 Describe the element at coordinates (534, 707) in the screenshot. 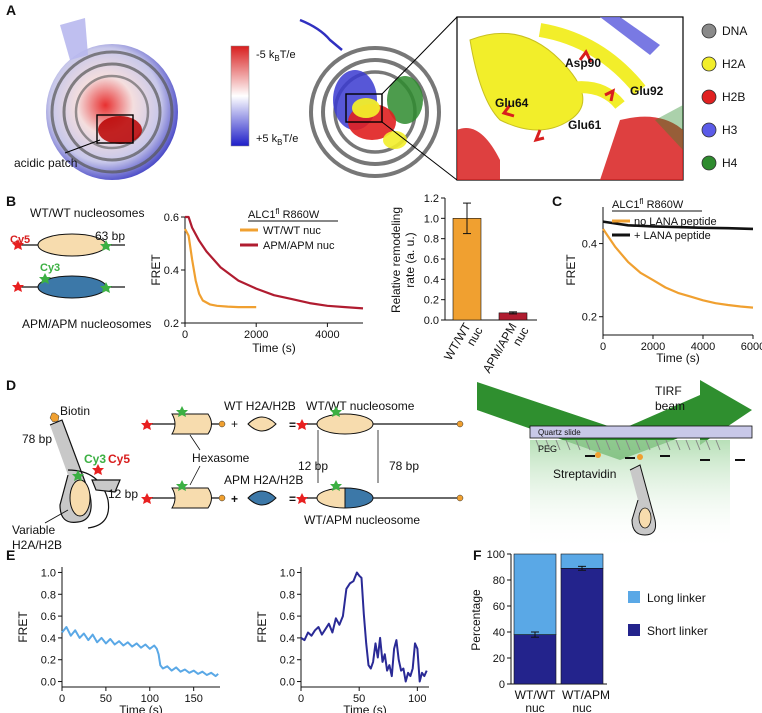

I see `category-label-0b: nuc` at that location.